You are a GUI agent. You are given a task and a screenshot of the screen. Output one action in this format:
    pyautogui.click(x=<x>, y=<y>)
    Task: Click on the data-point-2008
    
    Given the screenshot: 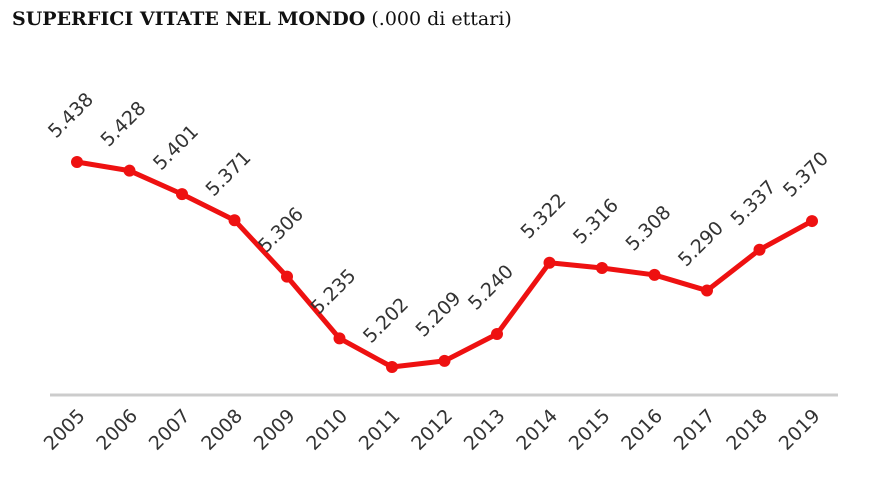 What is the action you would take?
    pyautogui.click(x=234, y=220)
    